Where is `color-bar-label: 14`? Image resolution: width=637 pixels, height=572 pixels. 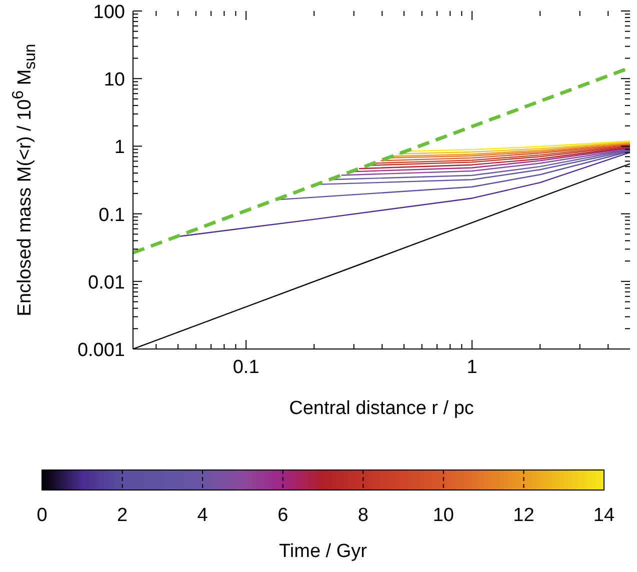 color-bar-label: 14 is located at coordinates (604, 515).